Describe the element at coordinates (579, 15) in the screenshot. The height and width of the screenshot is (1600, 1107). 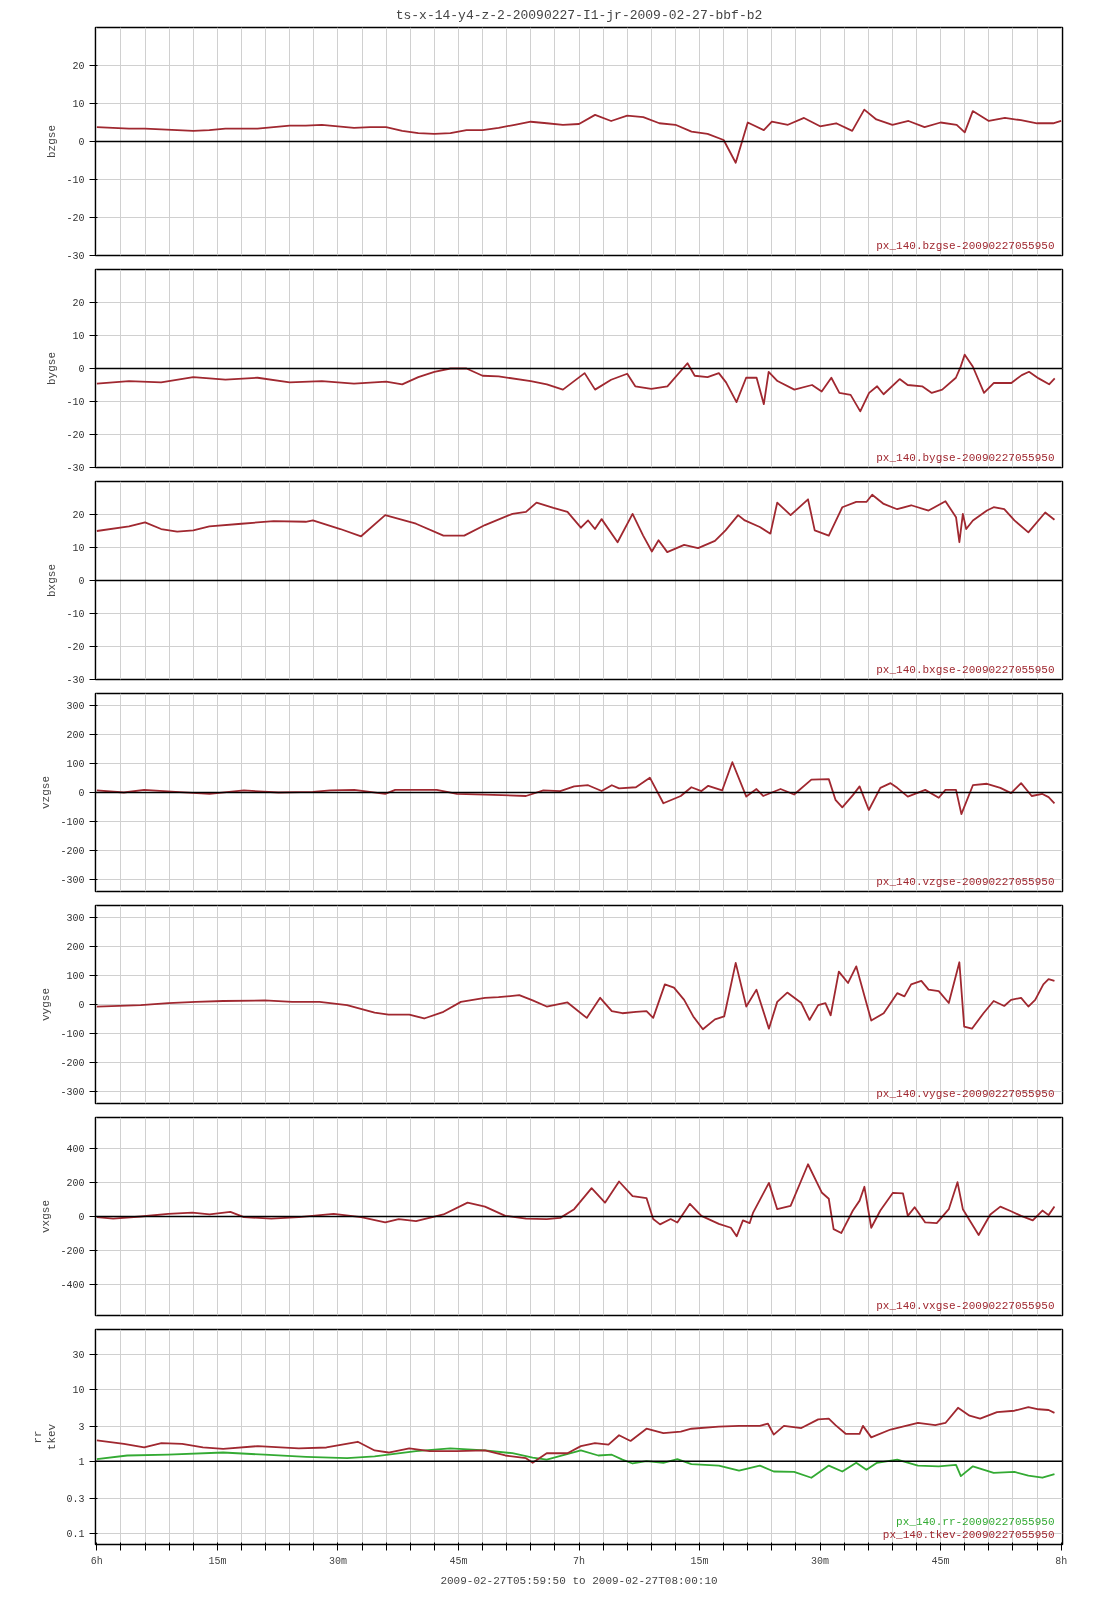
I see `chart-title: ts-x-14-y4-z-2-20090227-I1-jr-2009-02-27-bbf-b2` at that location.